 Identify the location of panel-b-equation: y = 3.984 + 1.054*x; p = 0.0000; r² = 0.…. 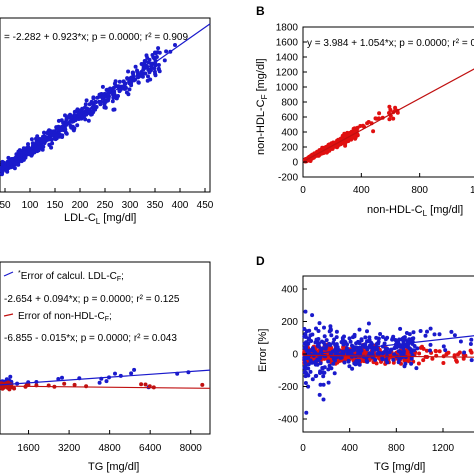
(390, 43).